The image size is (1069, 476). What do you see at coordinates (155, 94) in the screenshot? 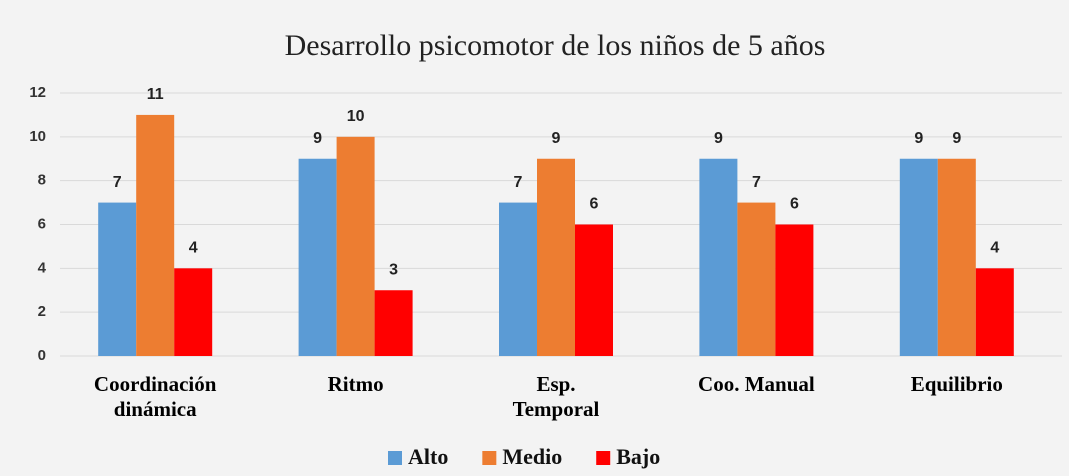
I see `data-label: 11` at bounding box center [155, 94].